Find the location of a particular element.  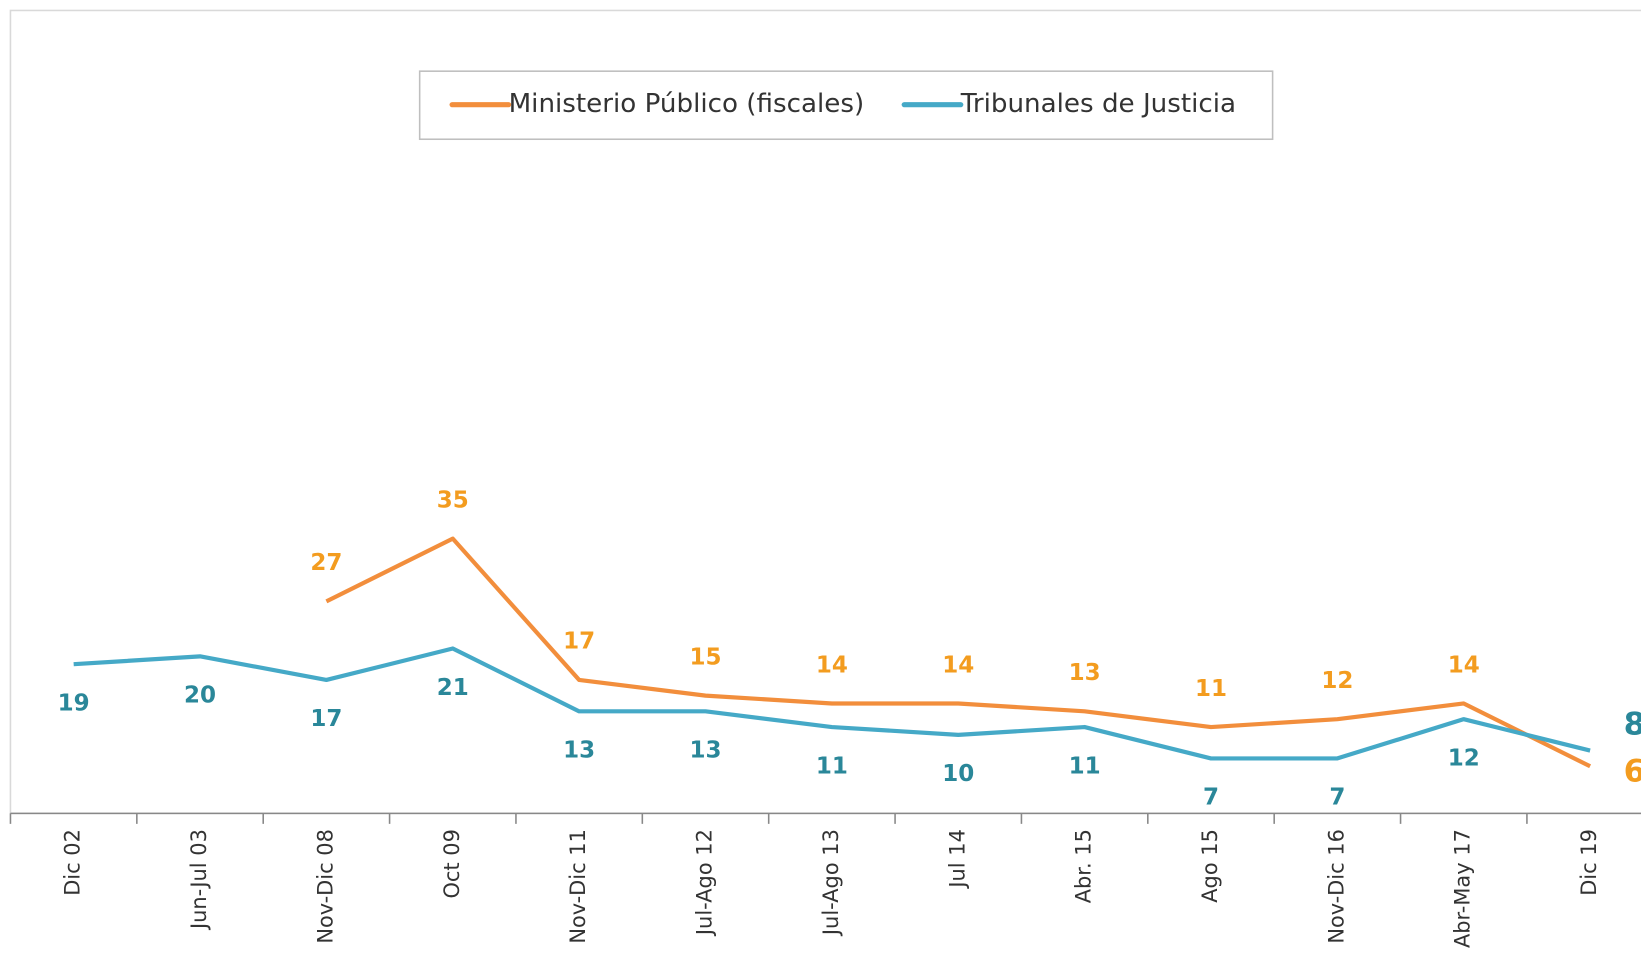

x-tick-label: Dic 02 is located at coordinates (73, 862).